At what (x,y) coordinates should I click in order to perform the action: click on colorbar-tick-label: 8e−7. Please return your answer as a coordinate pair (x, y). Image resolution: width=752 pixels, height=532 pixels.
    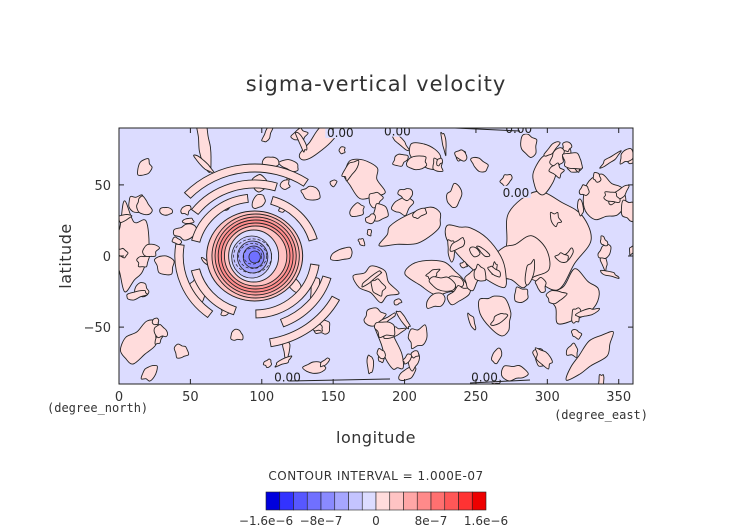
    Looking at the image, I should click on (431, 521).